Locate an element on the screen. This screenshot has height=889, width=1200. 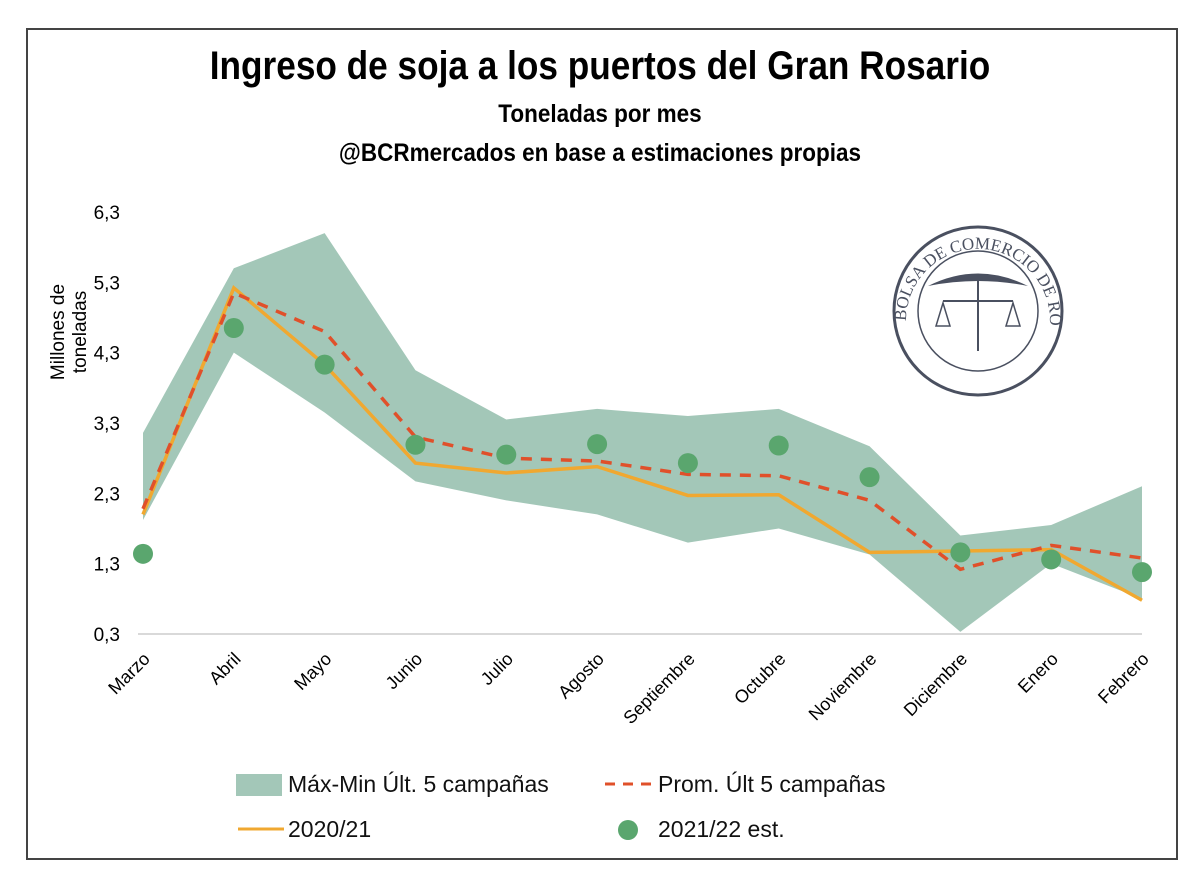
legend-band-swatch is located at coordinates (259, 785).